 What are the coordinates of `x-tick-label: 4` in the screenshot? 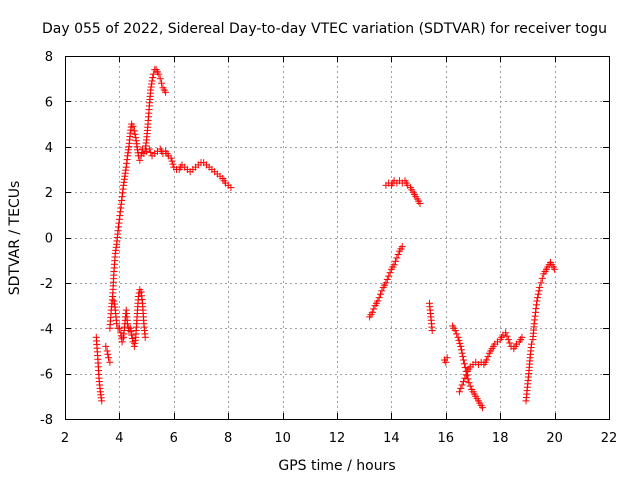 It's located at (119, 438).